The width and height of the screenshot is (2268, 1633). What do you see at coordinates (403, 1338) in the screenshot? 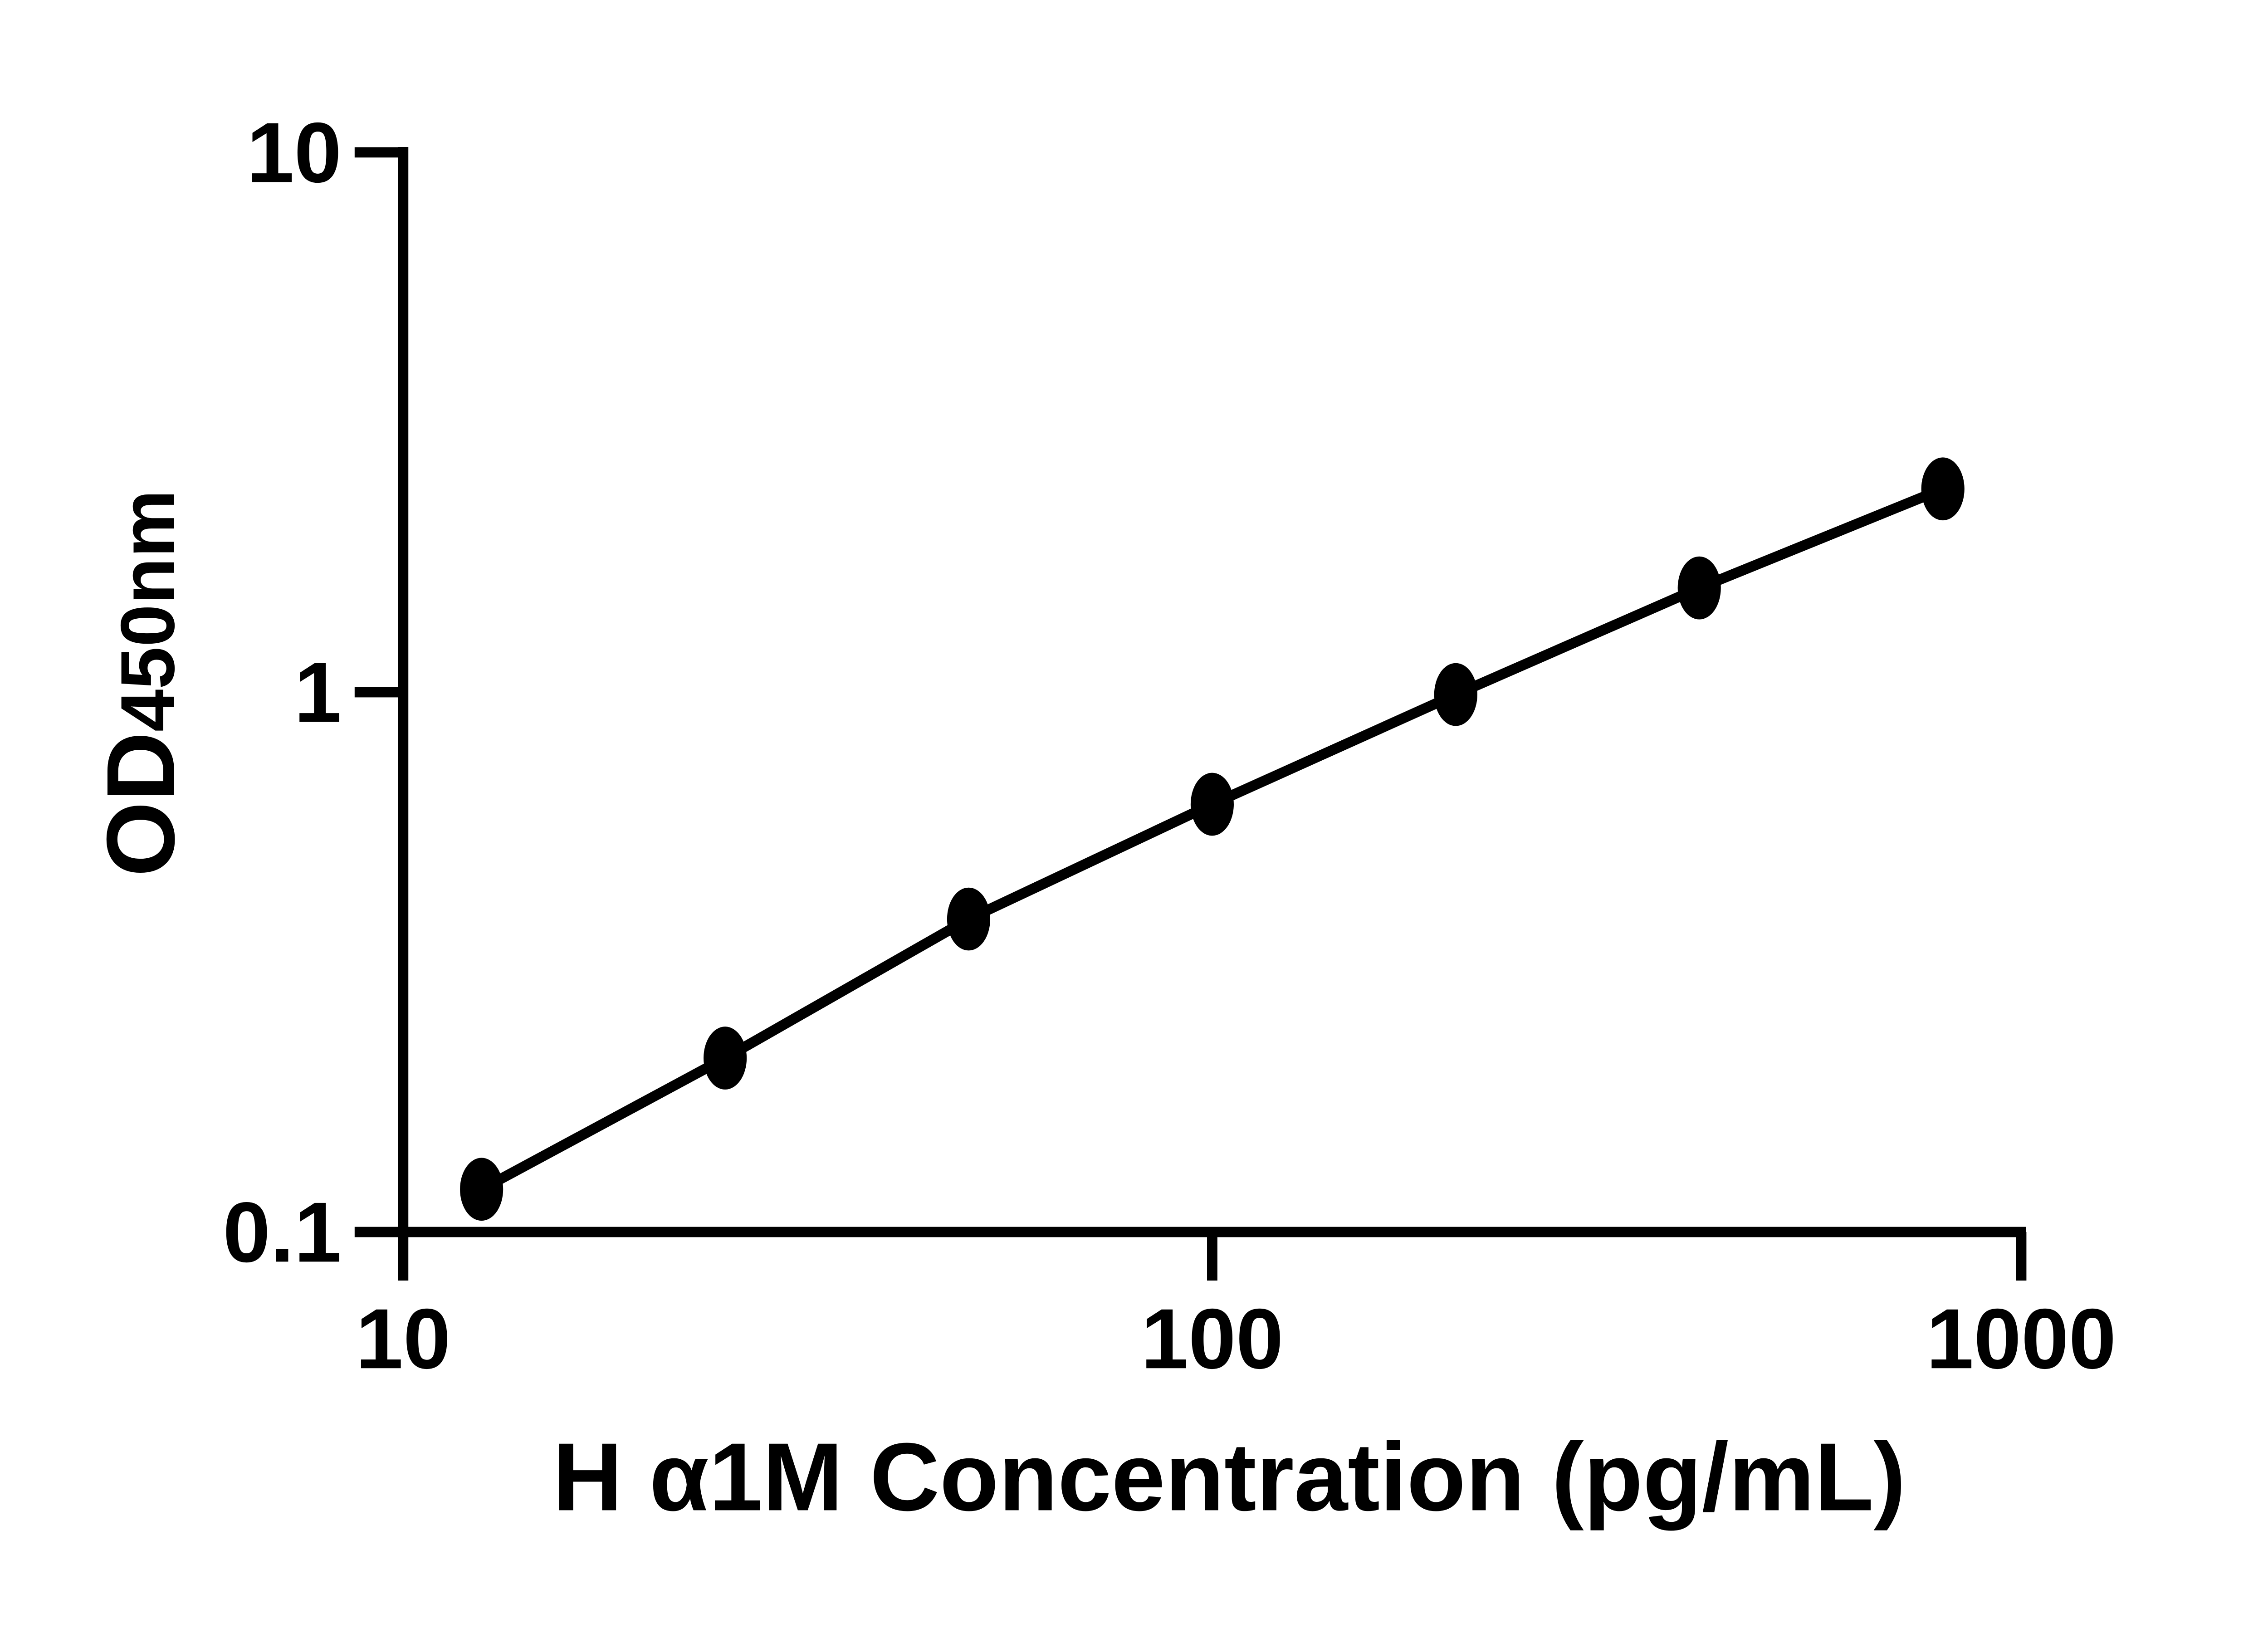
I see `x-tick-label: 10` at bounding box center [403, 1338].